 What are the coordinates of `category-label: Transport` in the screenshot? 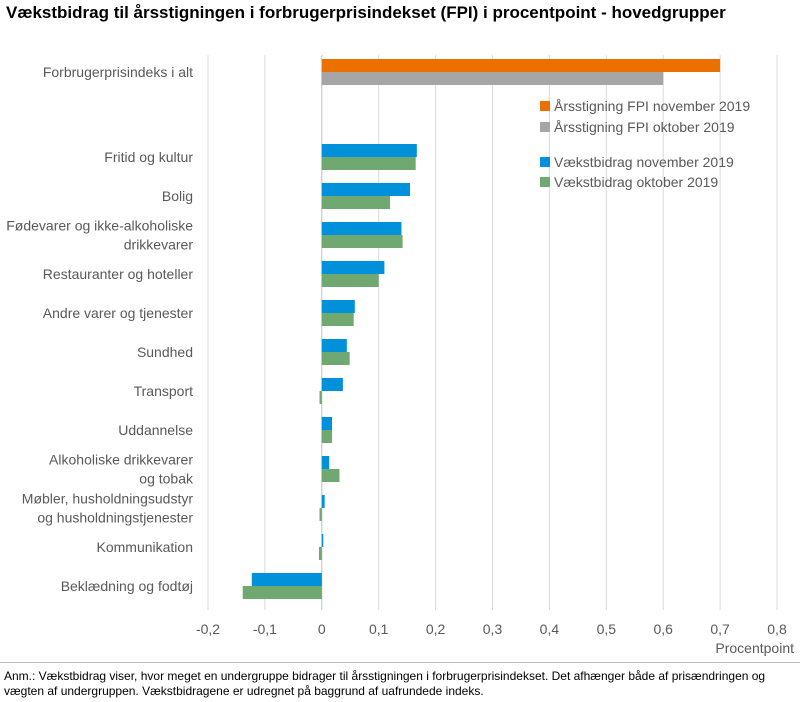 It's located at (164, 391).